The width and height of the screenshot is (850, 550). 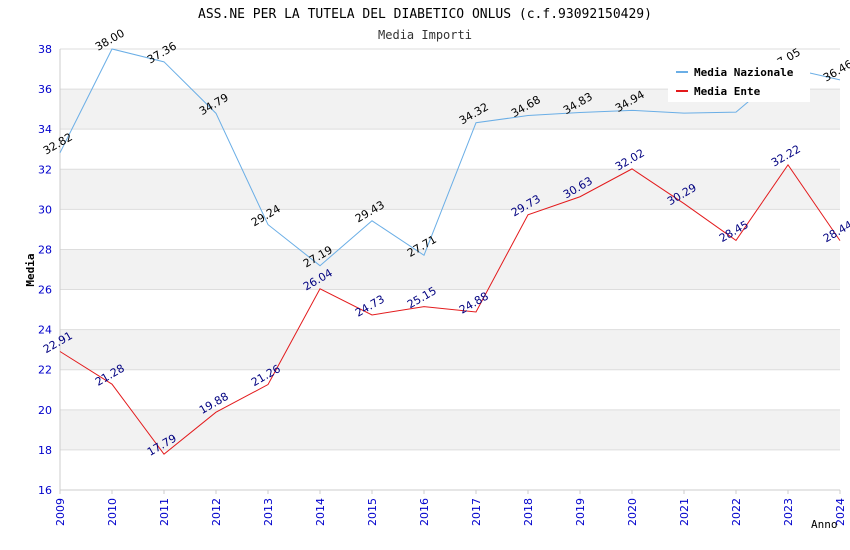 I want to click on x-tick-label: 2011, so click(x=164, y=512).